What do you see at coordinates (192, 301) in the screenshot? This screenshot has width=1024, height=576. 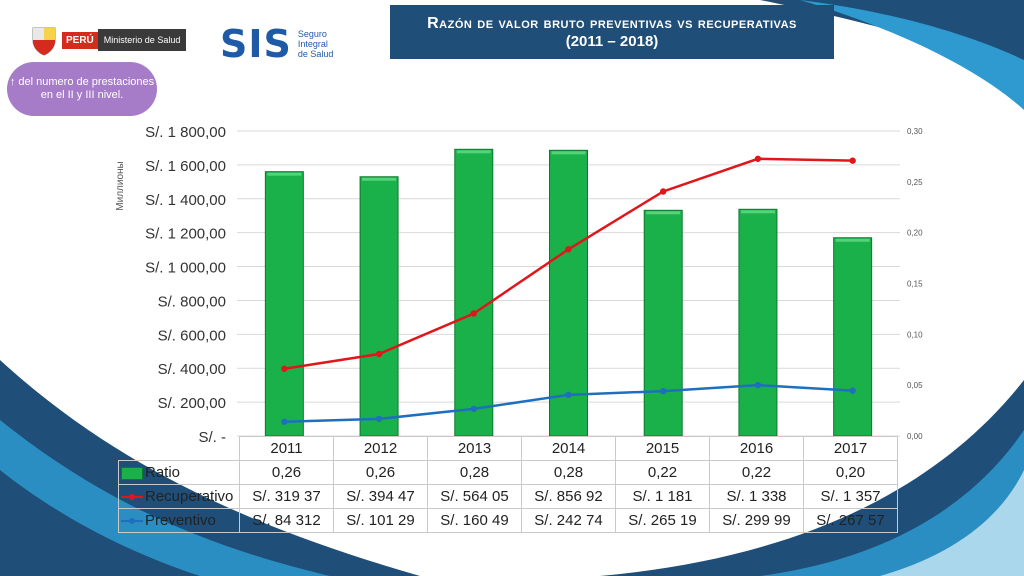 I see `left-tick-label: S/. 800,00` at bounding box center [192, 301].